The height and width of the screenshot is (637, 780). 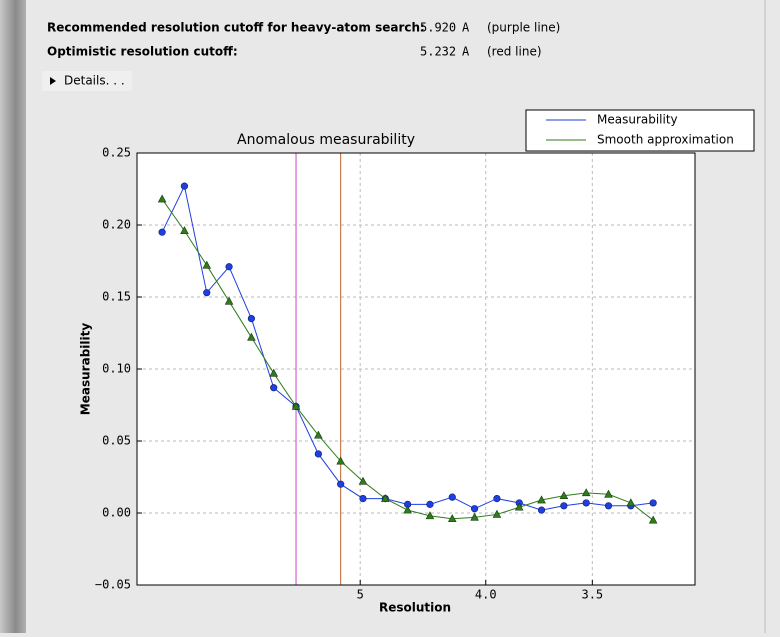 What do you see at coordinates (116, 153) in the screenshot?
I see `y-tick-label: 0.25` at bounding box center [116, 153].